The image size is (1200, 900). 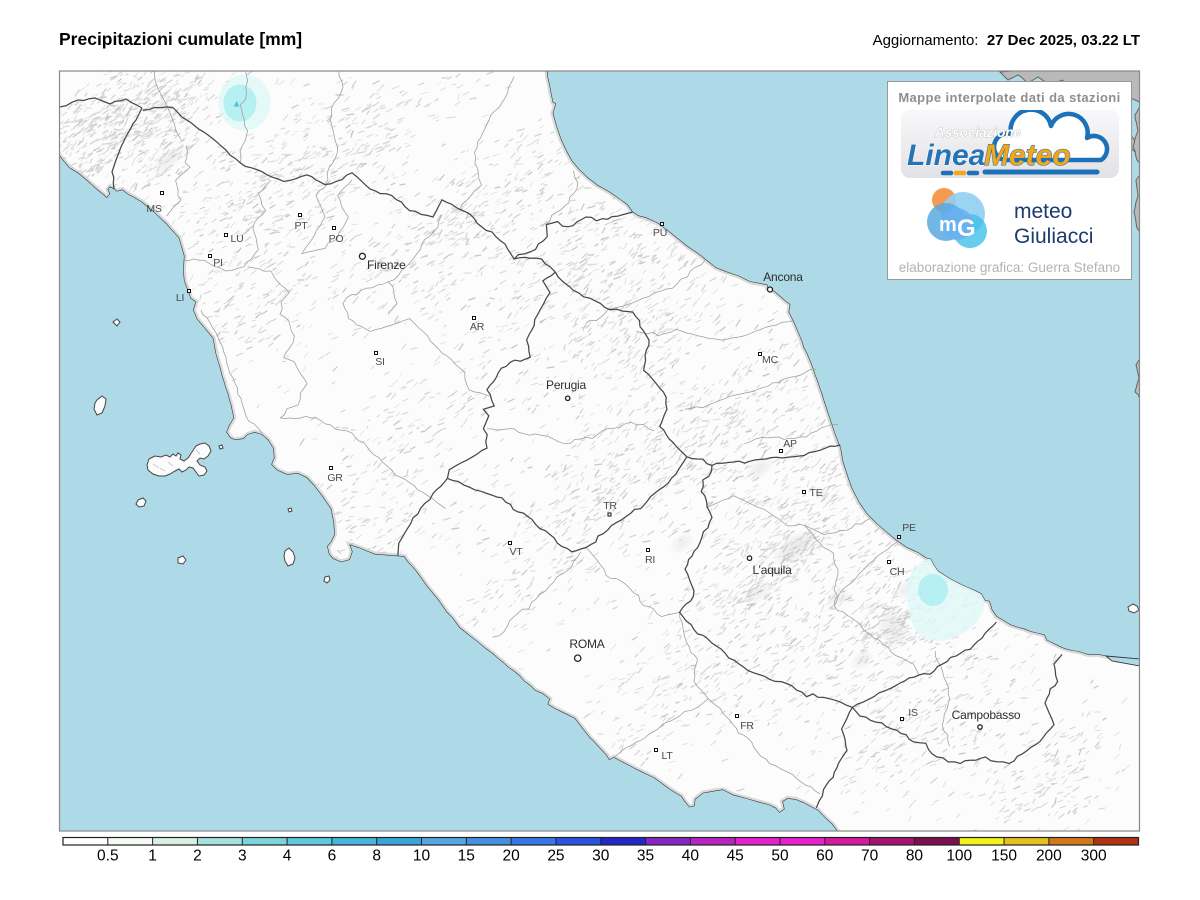 What do you see at coordinates (1027, 155) in the screenshot?
I see `svg-text: Meteo` at bounding box center [1027, 155].